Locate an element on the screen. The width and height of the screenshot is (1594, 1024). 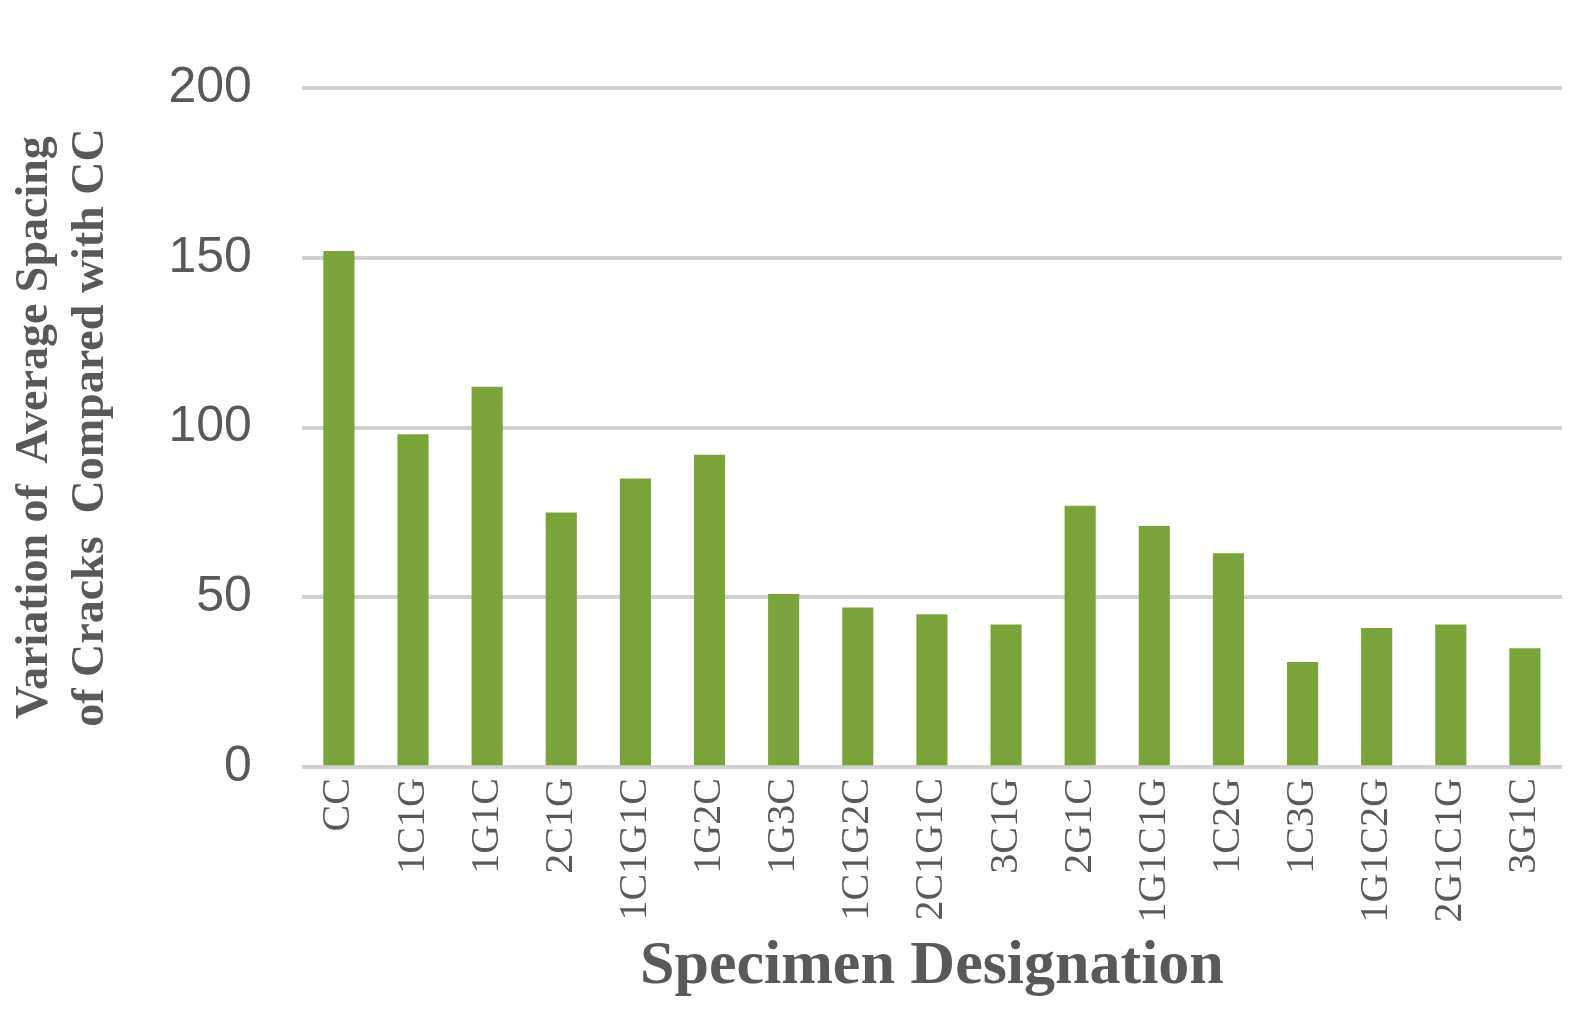
y-tick-label: 200 is located at coordinates (210, 84).